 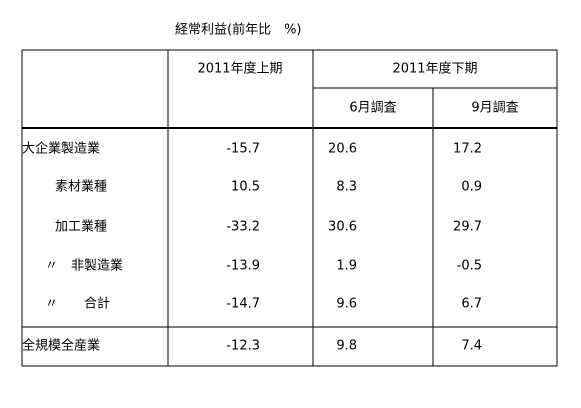 I want to click on cell-value: 1.9, so click(x=346, y=266).